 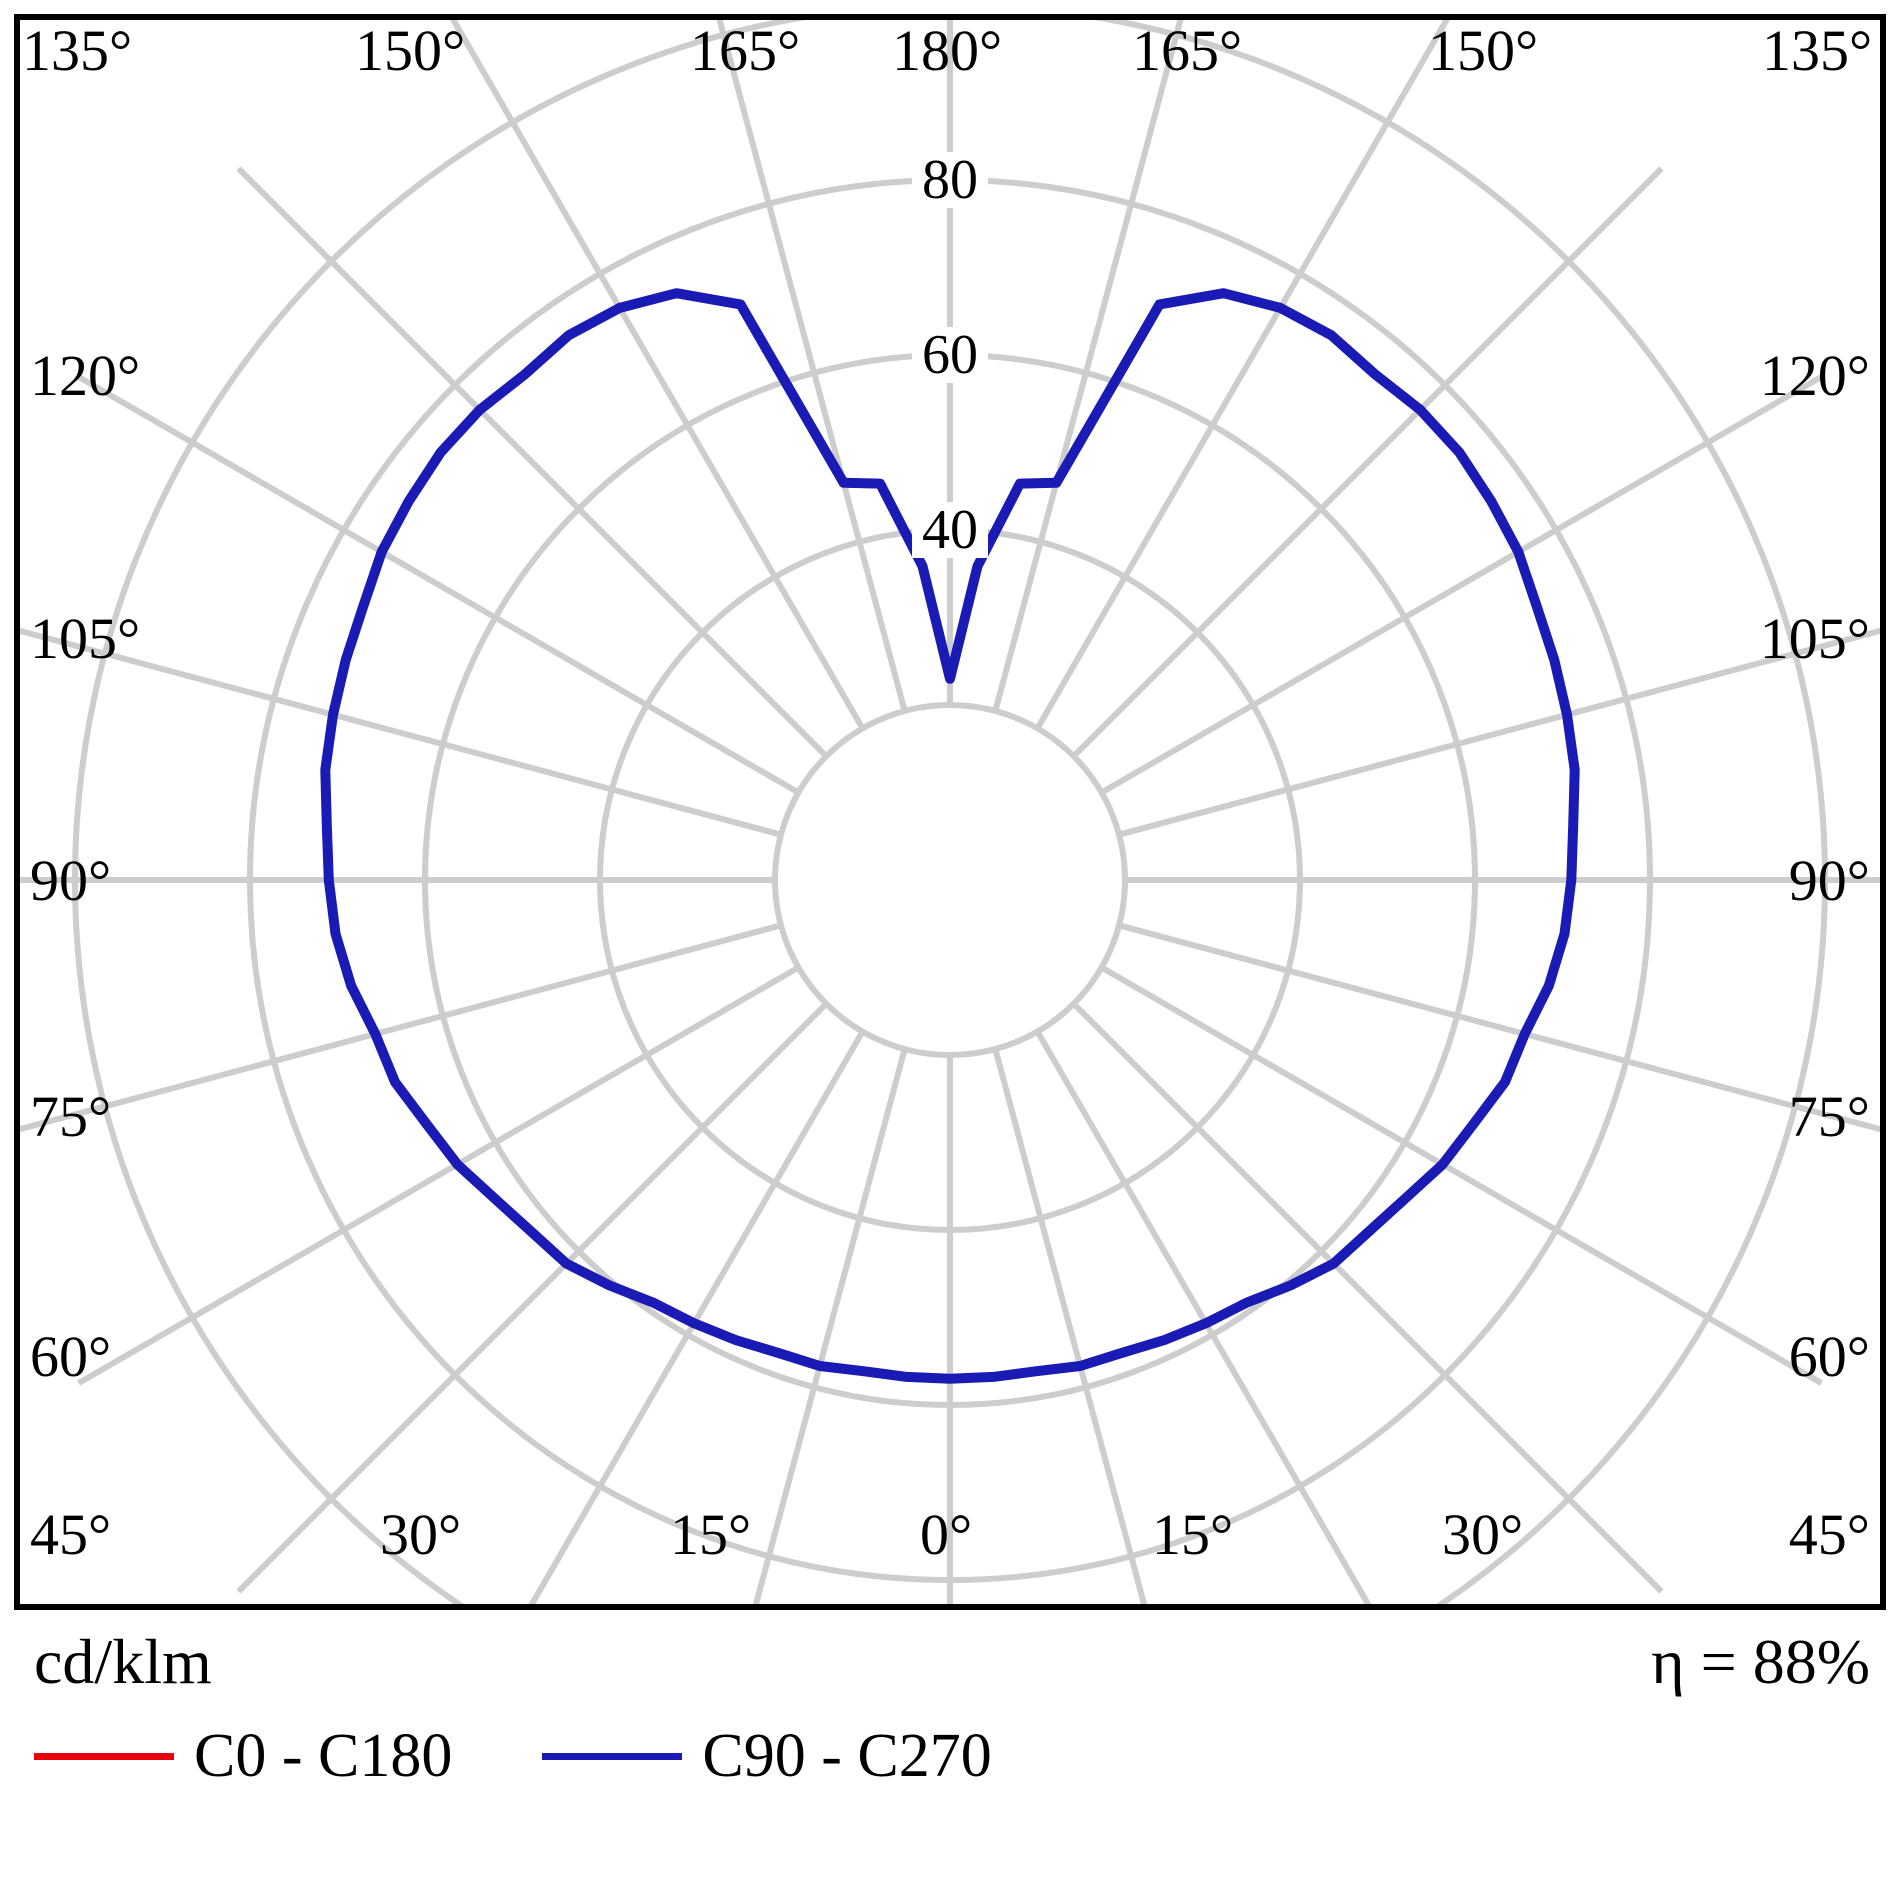 What do you see at coordinates (71, 1356) in the screenshot?
I see `angle-label-left-60: 60°` at bounding box center [71, 1356].